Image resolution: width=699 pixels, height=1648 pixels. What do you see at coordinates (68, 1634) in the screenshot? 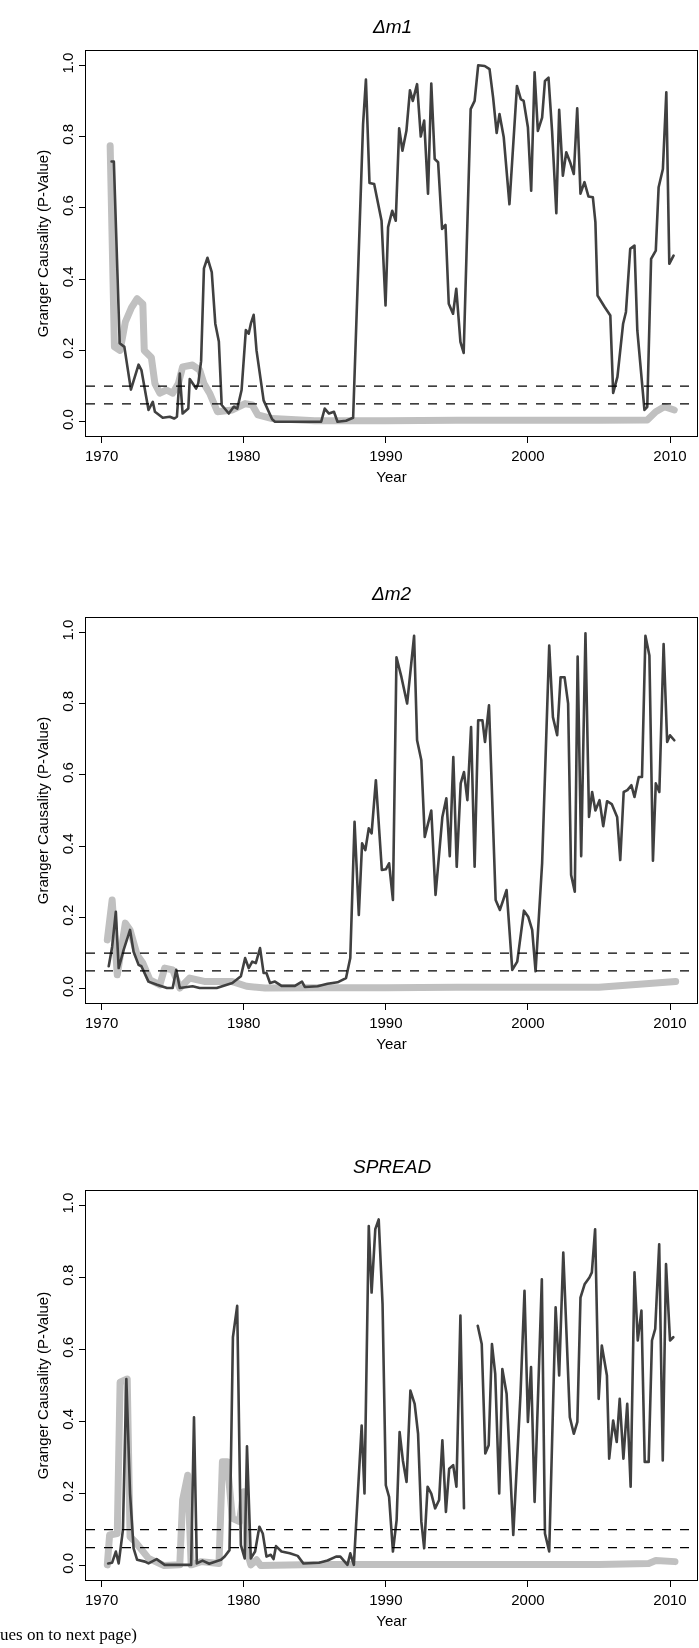
I see `text: ues on to next page)` at bounding box center [68, 1634].